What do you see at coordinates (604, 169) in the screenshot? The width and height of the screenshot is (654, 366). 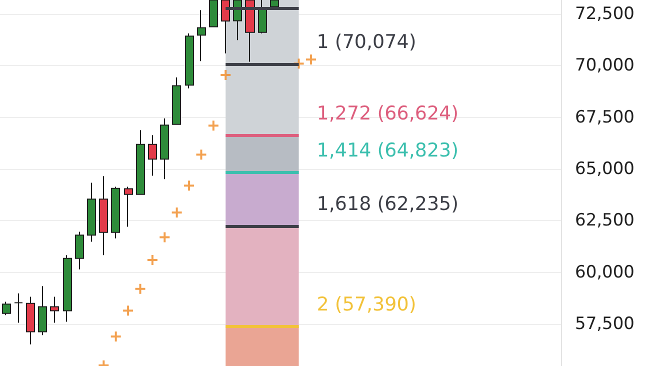 I see `y-tick-label: 65,000` at bounding box center [604, 169].